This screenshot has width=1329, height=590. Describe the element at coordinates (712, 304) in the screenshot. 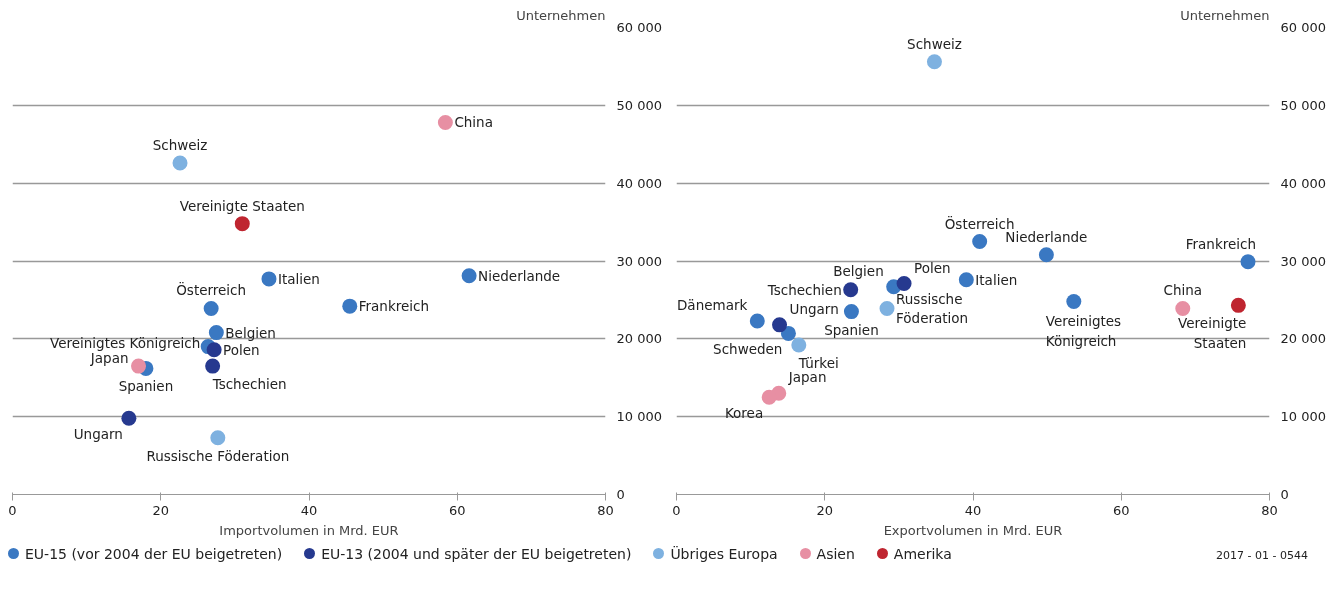

I see `annotation: Dänemark` at that location.